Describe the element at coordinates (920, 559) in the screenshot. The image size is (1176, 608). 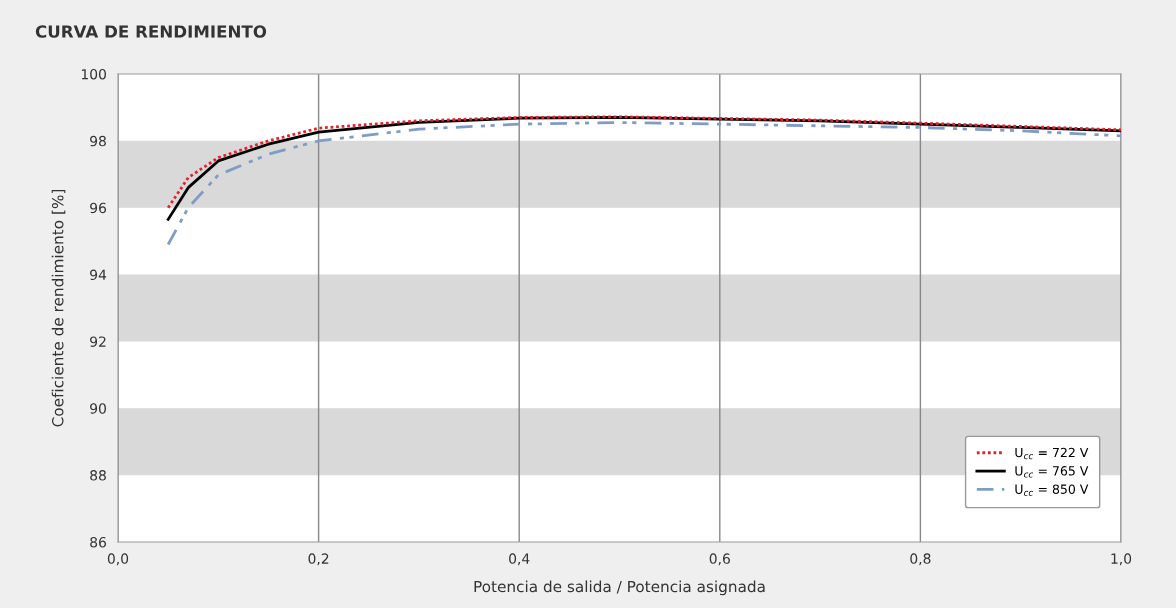
I see `x-tick-label: 0,8` at that location.